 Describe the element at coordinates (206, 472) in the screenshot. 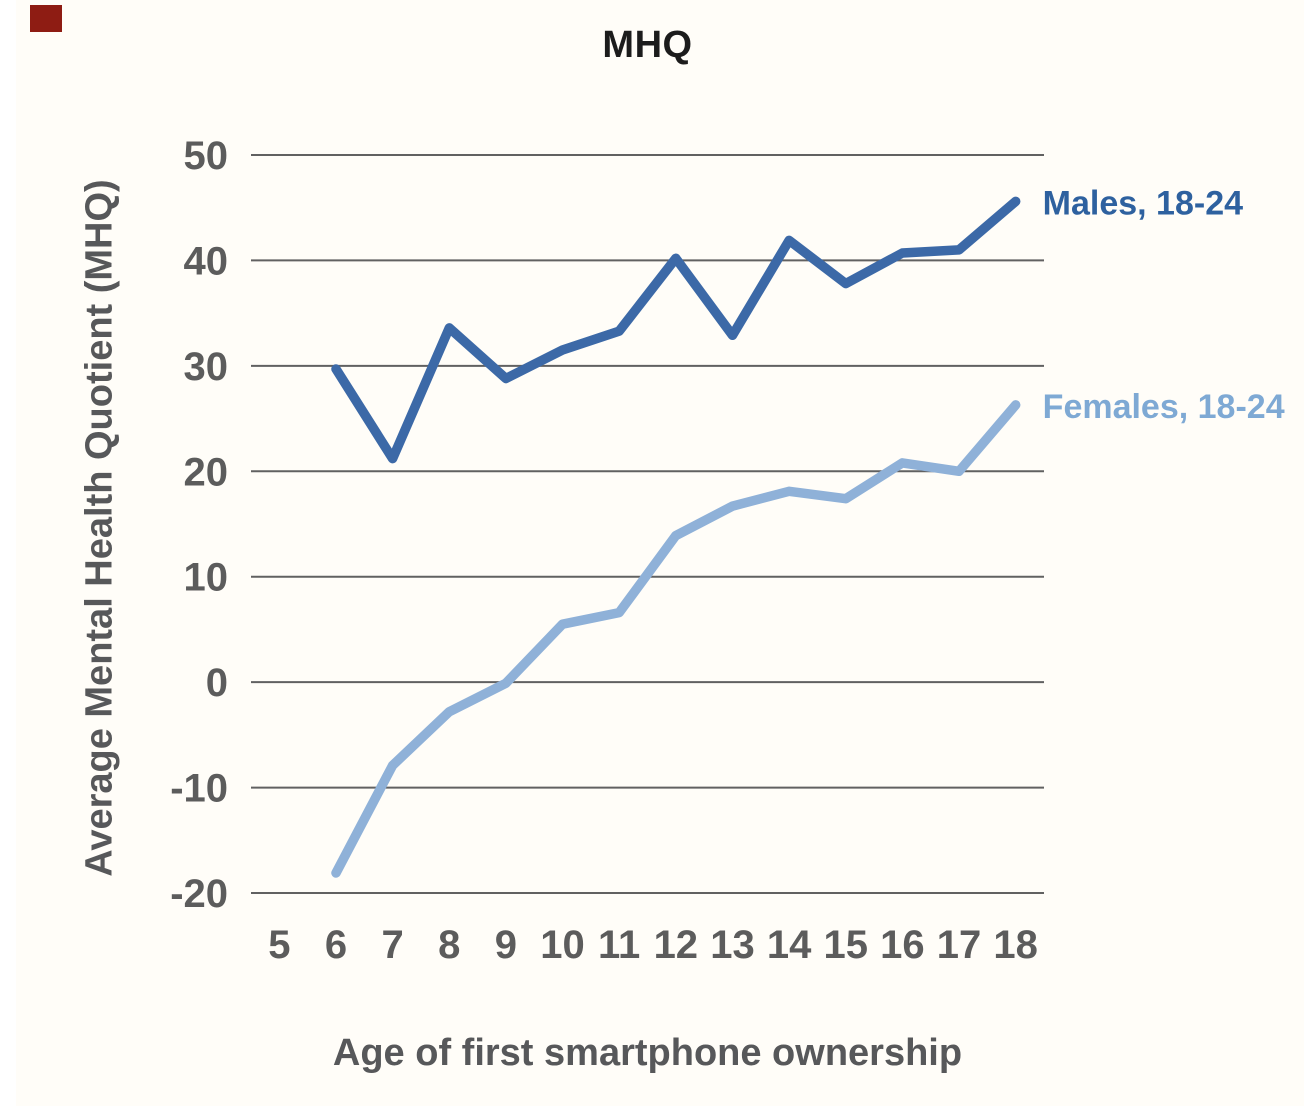

I see `y-tick-label: 20` at that location.